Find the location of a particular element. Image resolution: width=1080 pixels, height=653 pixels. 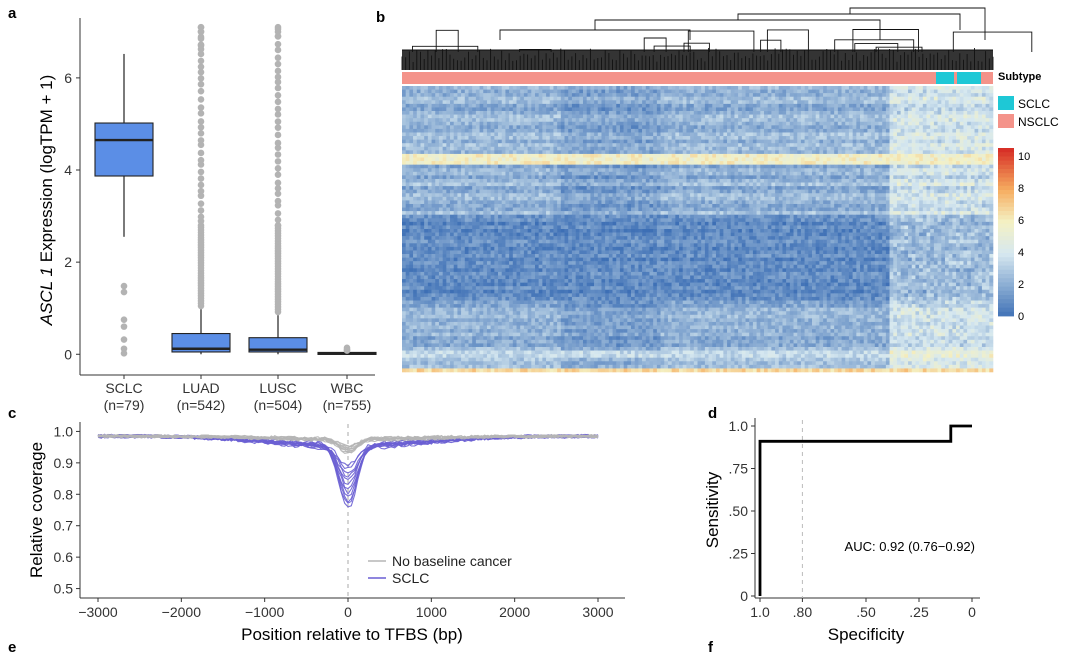

panel-label-e: e is located at coordinates (12, 646).